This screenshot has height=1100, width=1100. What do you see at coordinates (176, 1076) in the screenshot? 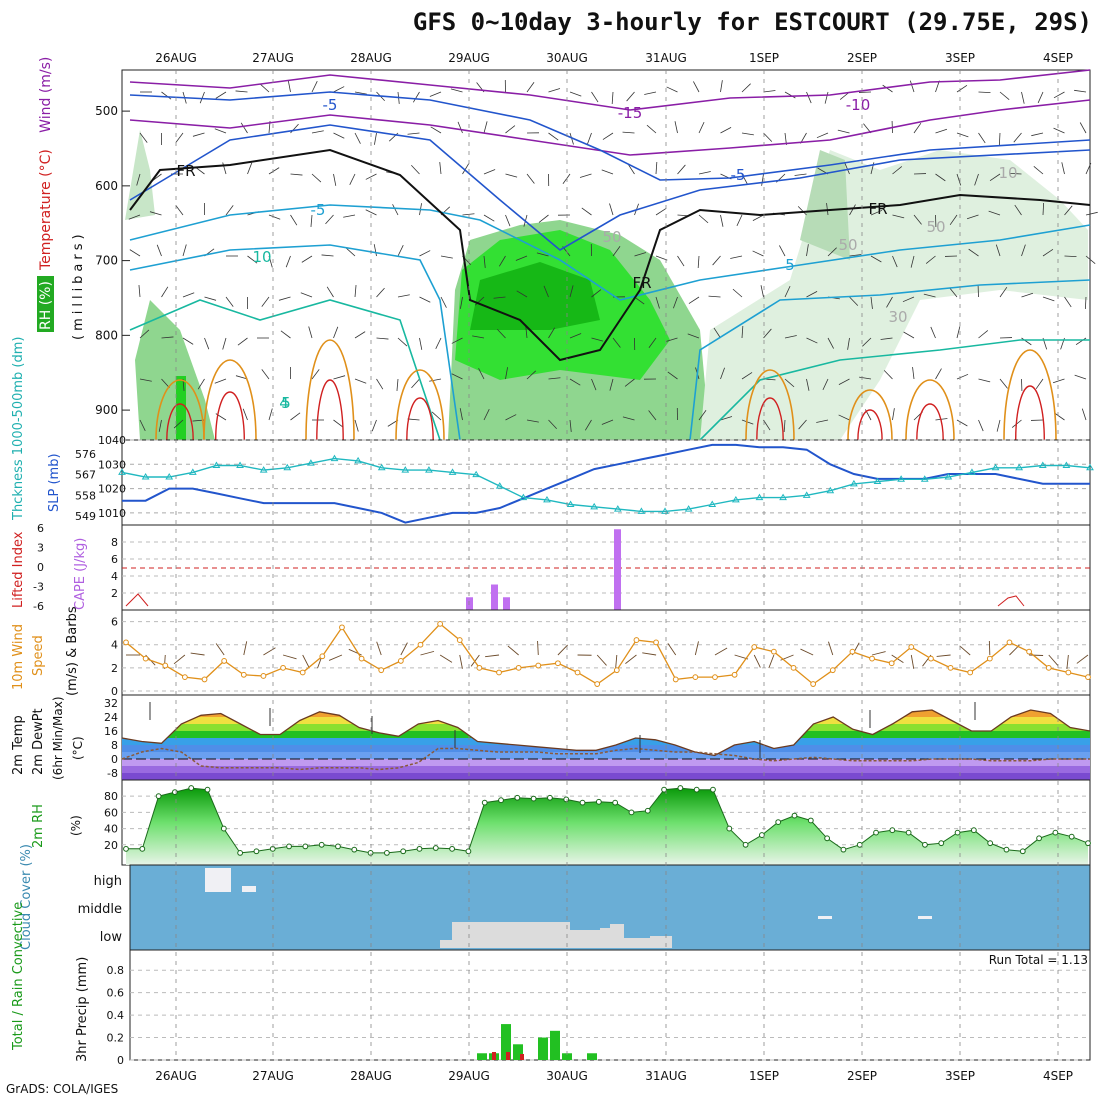
I see `date-label-bottom: 26AUG` at bounding box center [176, 1076].